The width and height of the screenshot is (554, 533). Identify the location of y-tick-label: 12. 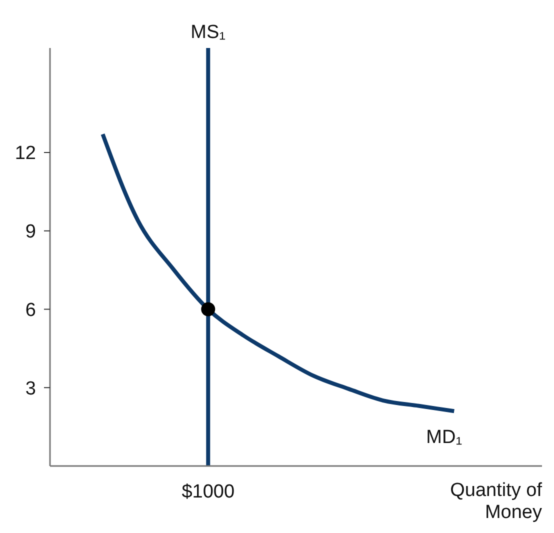
(25, 153).